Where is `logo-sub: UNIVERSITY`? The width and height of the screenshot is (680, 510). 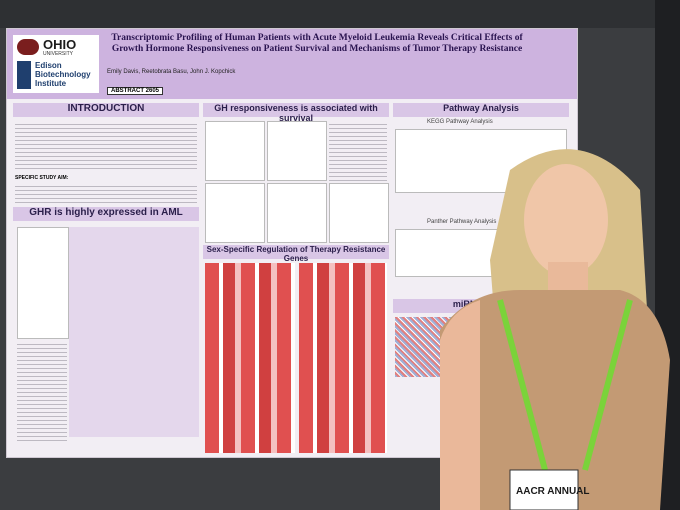
logo-sub: UNIVERSITY is located at coordinates (58, 54).